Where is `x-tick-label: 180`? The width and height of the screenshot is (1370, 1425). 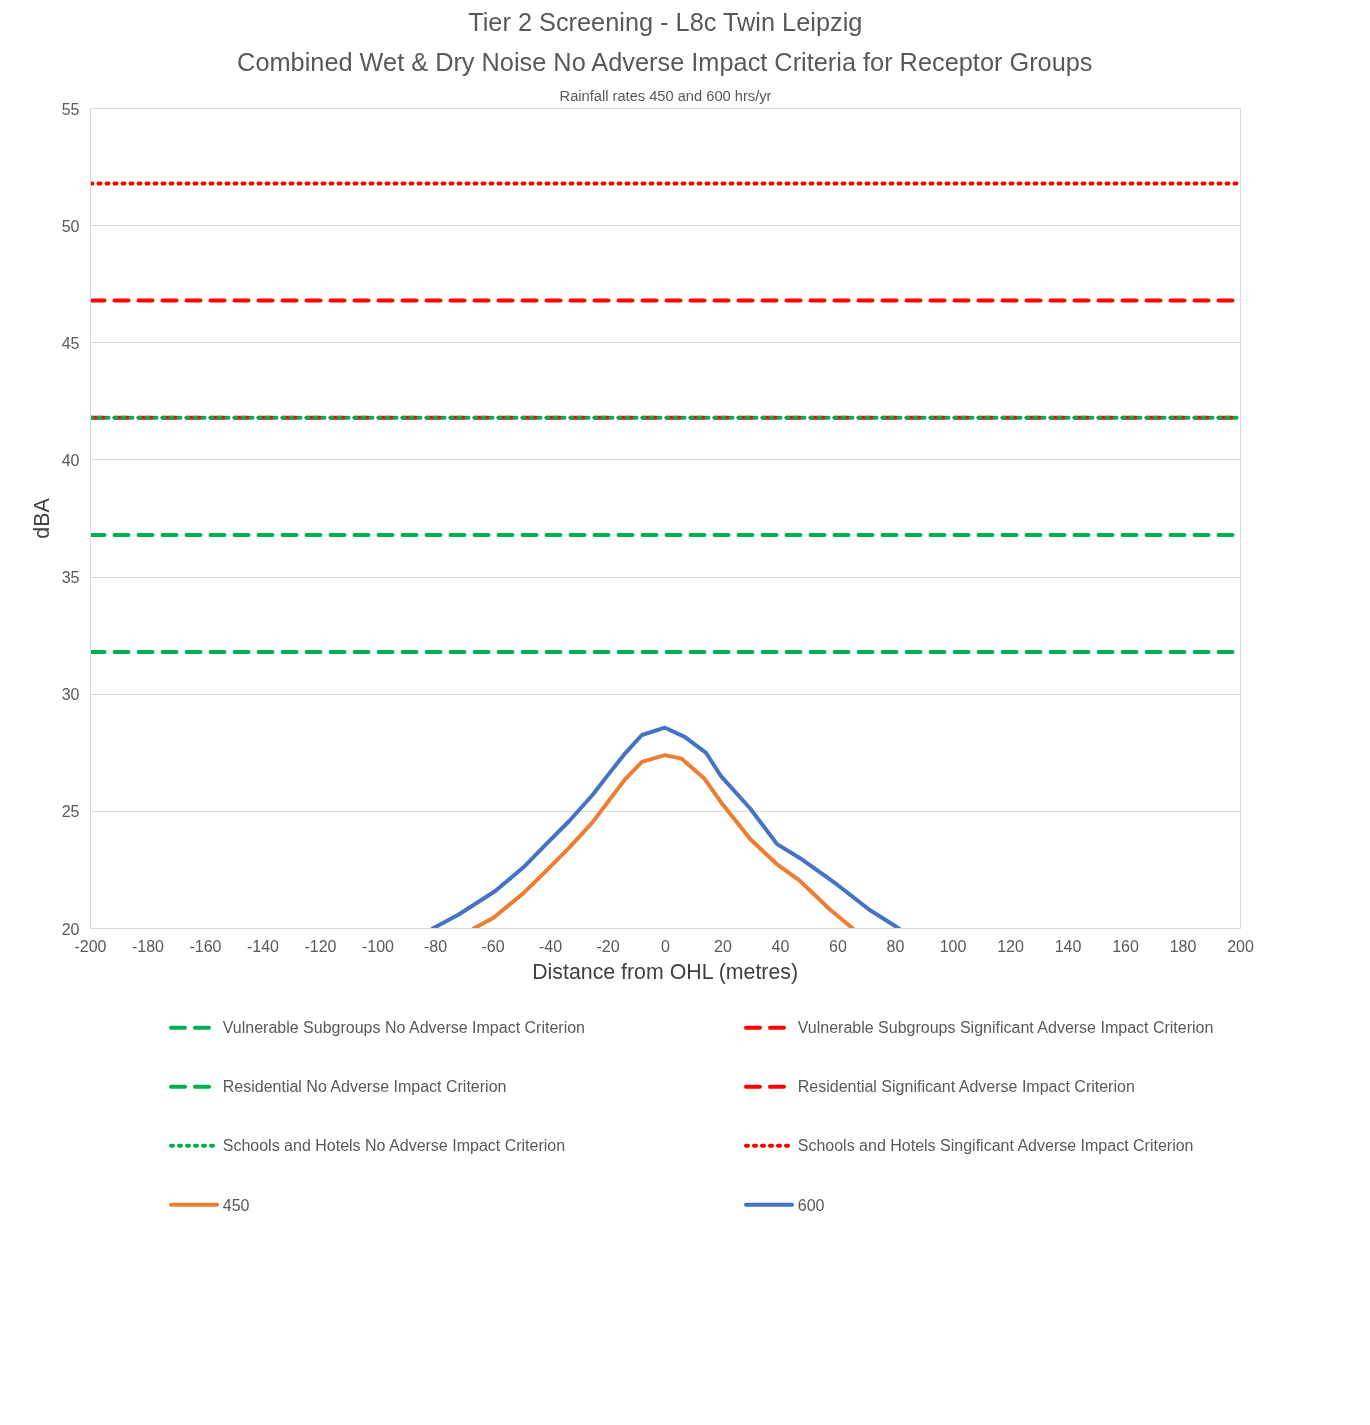 x-tick-label: 180 is located at coordinates (1183, 946).